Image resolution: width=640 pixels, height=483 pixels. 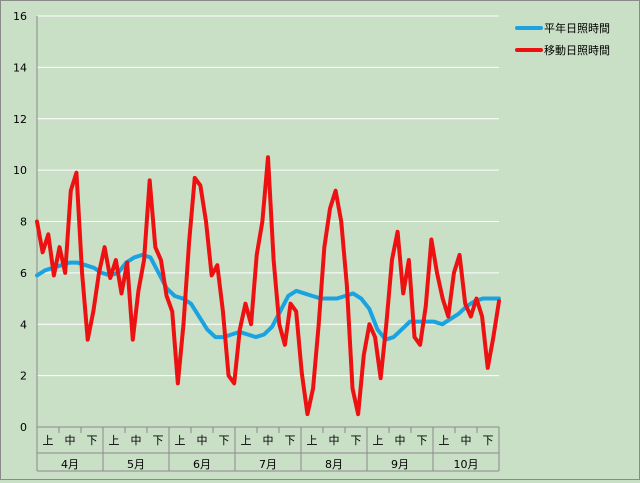 What do you see at coordinates (23, 273) in the screenshot?
I see `y-tick-label: 6` at bounding box center [23, 273].